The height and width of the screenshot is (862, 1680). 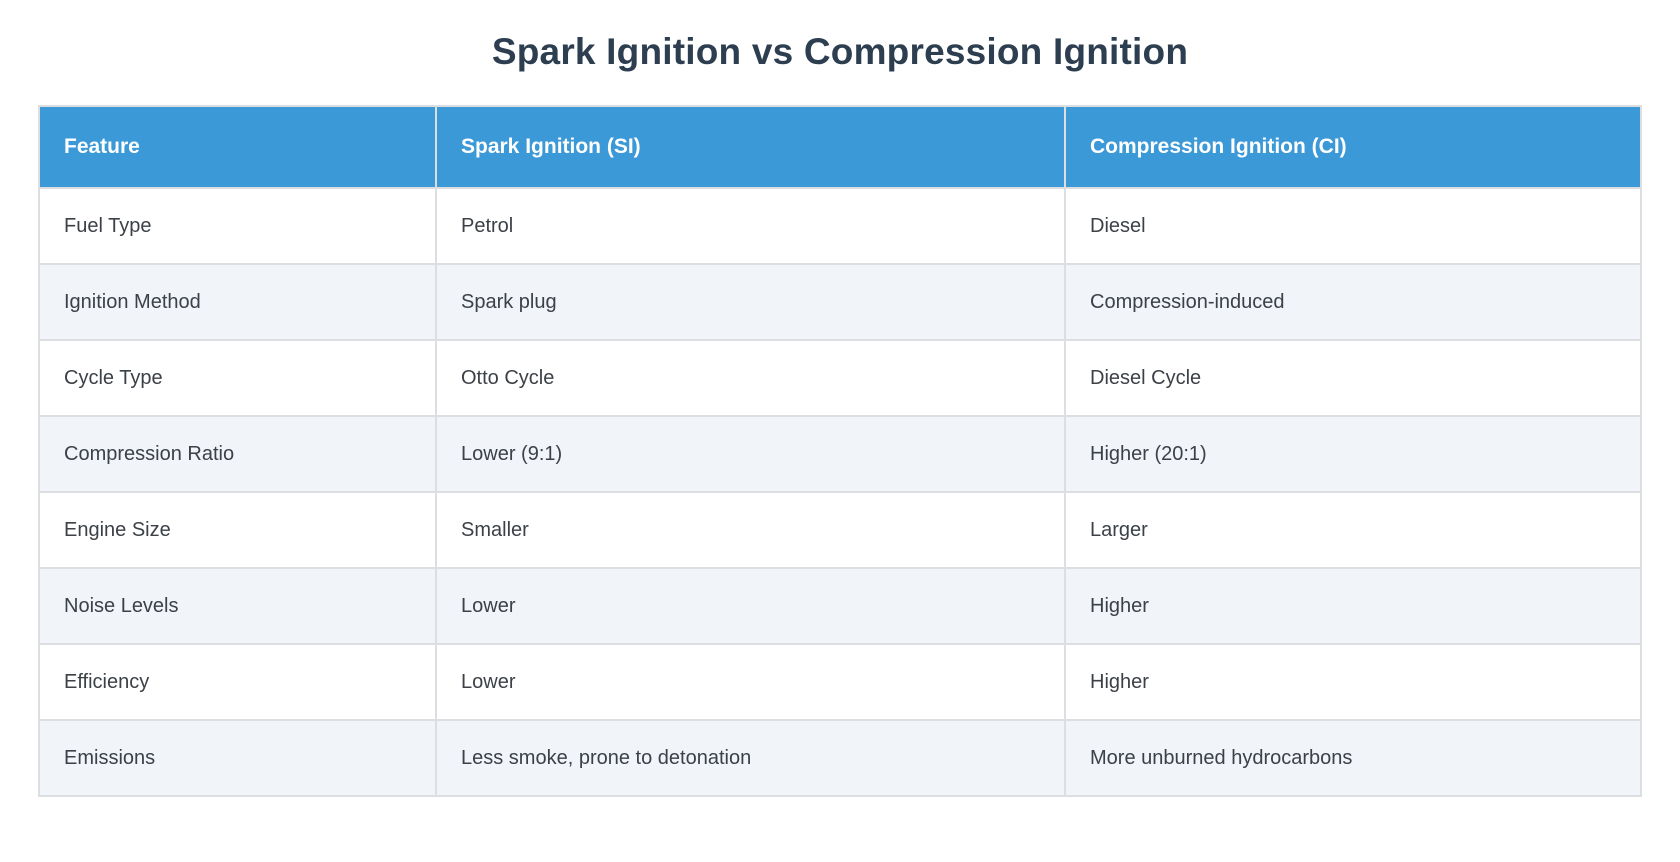 I want to click on value-cell: Less smoke, prone to detonation, so click(x=750, y=758).